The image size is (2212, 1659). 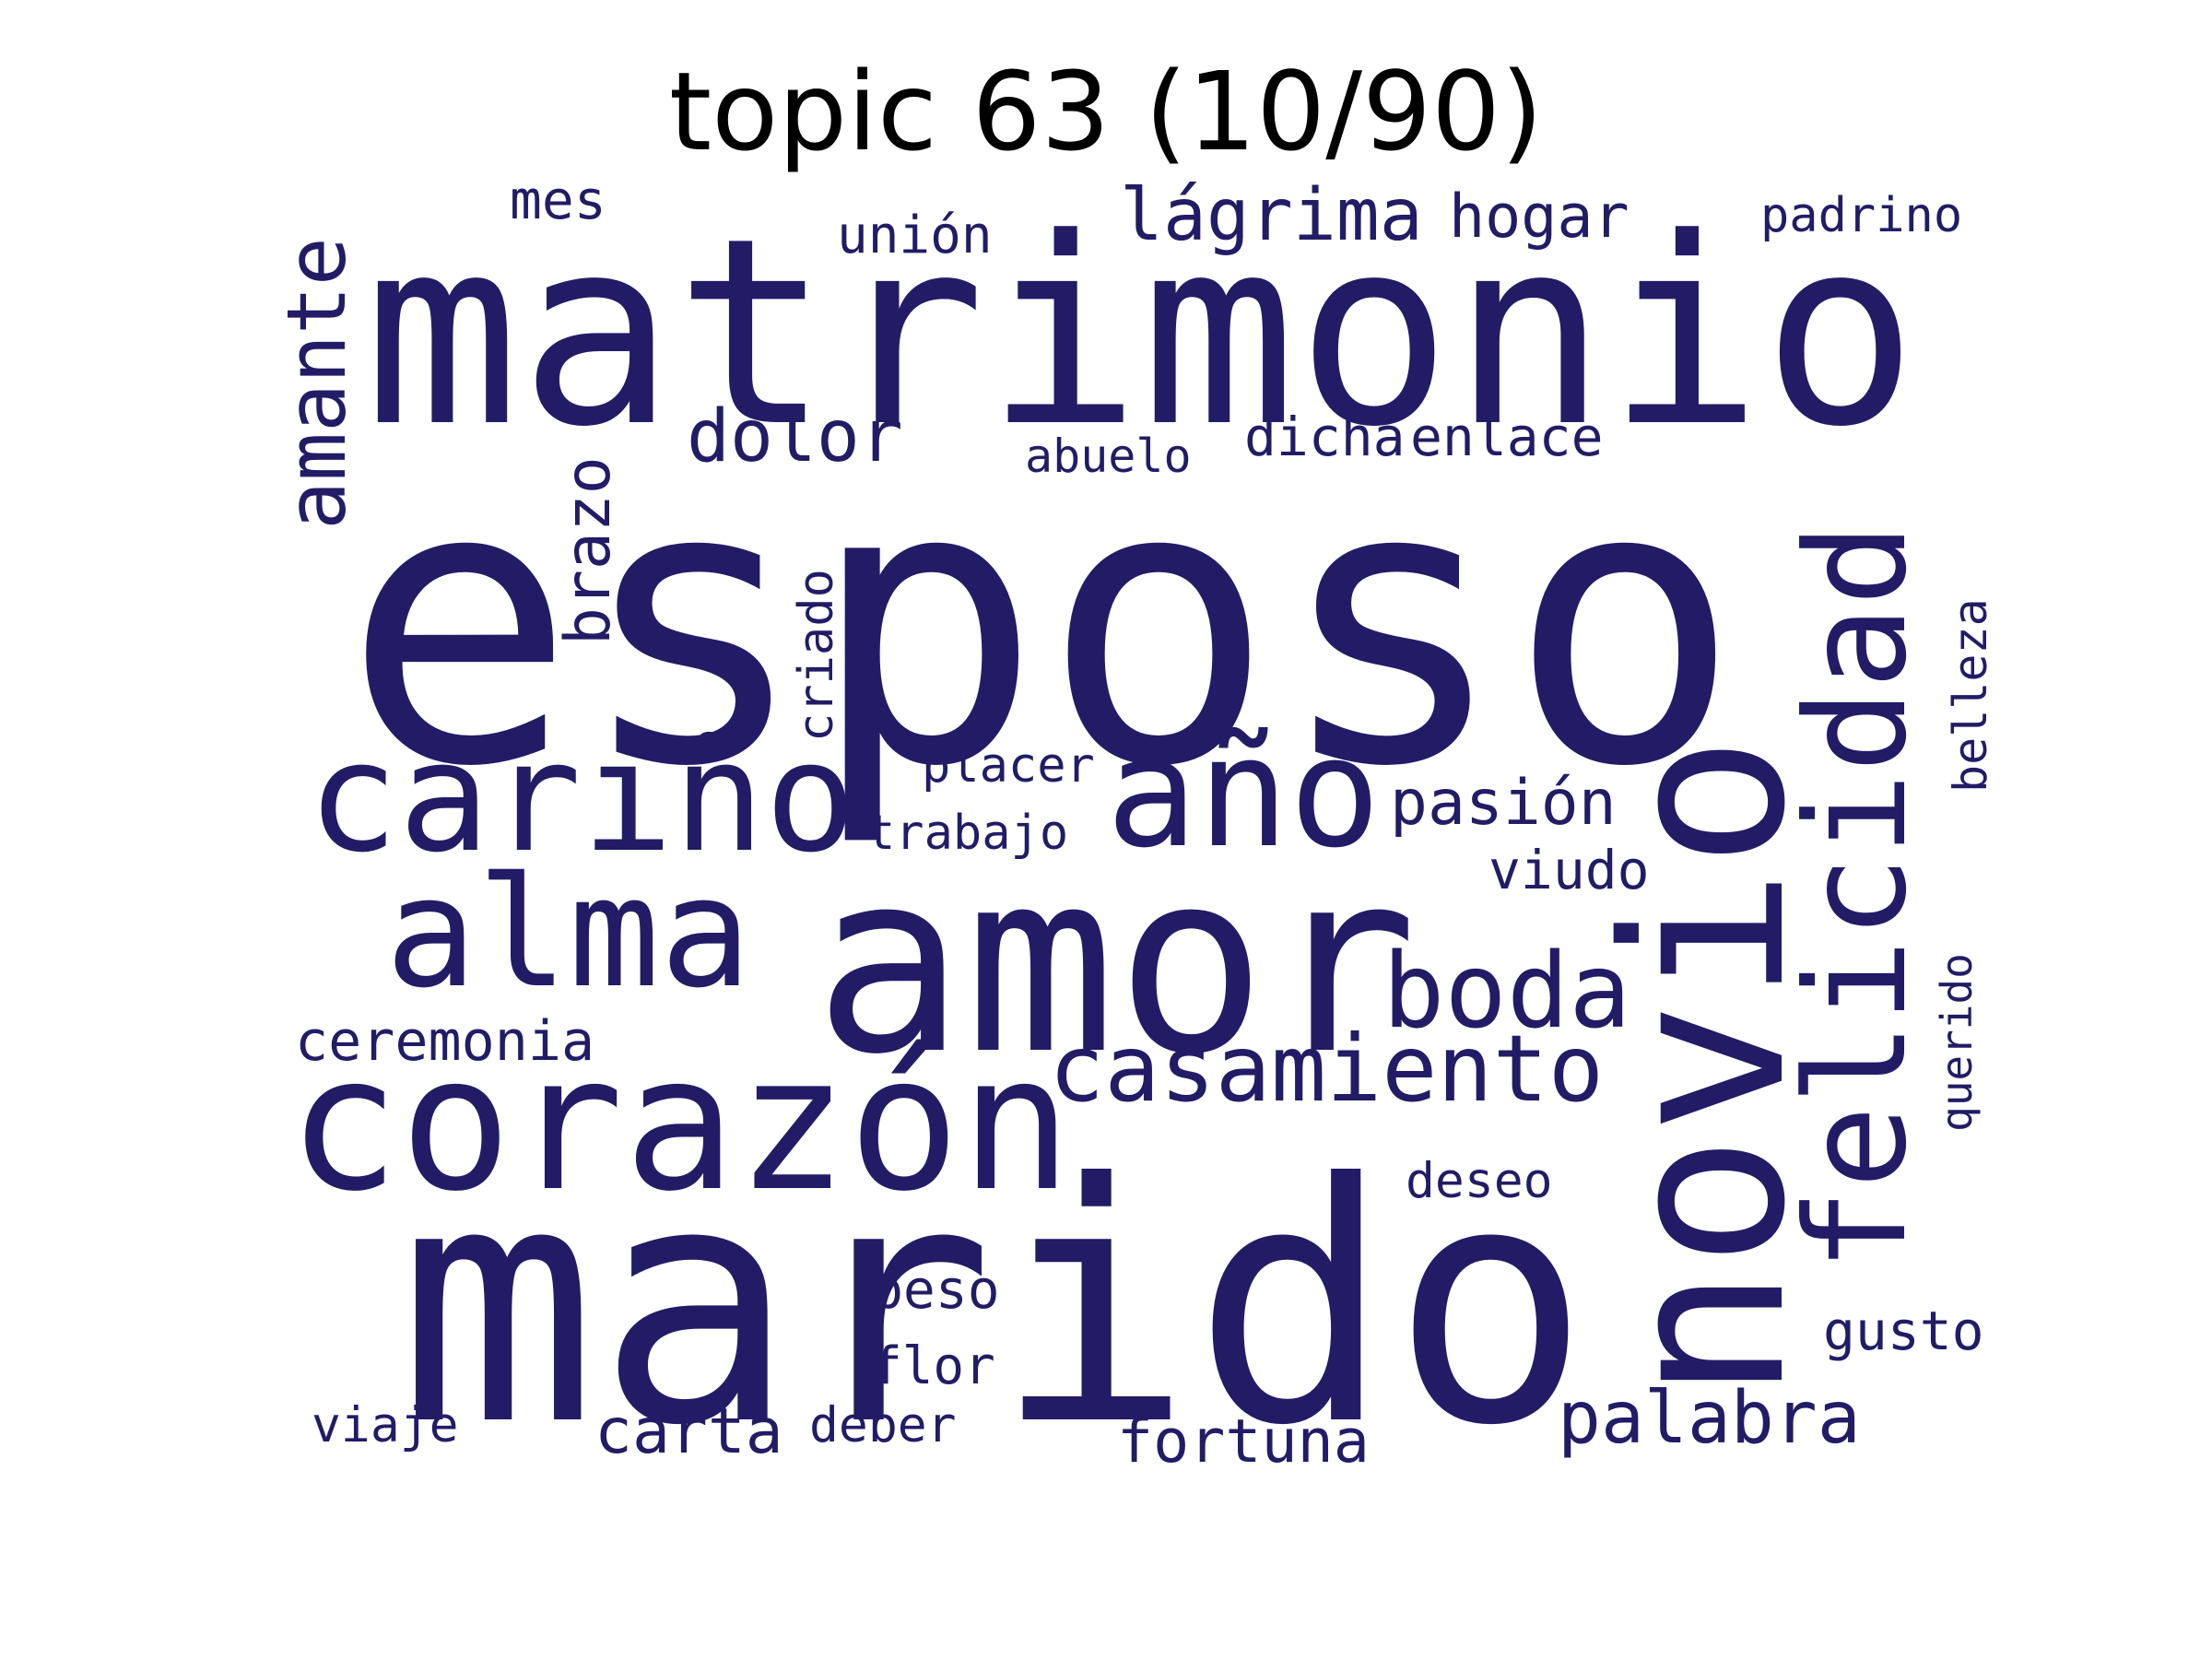 What do you see at coordinates (558, 200) in the screenshot?
I see `word-mes: mes` at bounding box center [558, 200].